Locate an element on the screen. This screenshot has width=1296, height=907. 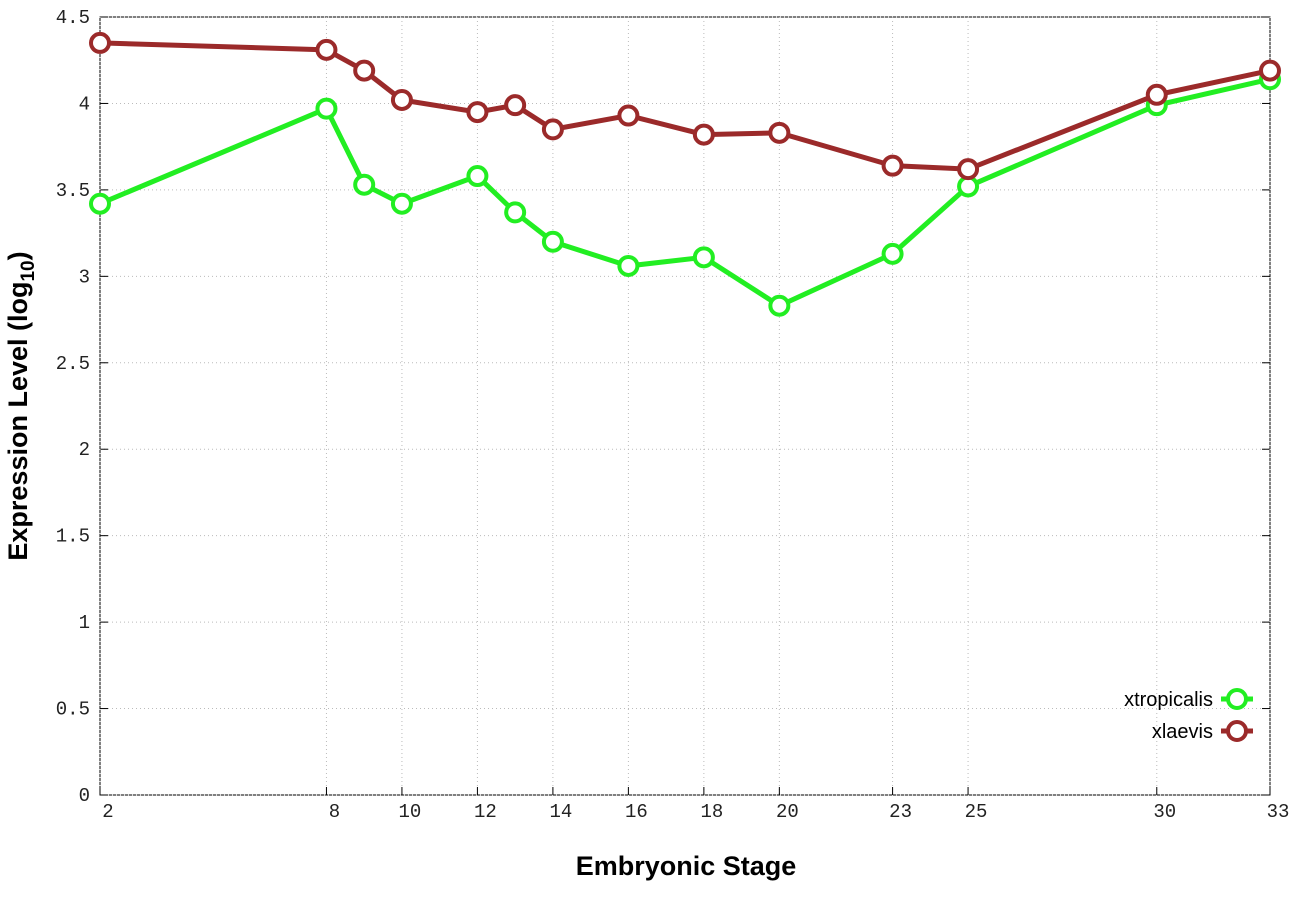
y-tick-label: 0.5 is located at coordinates (73, 710).